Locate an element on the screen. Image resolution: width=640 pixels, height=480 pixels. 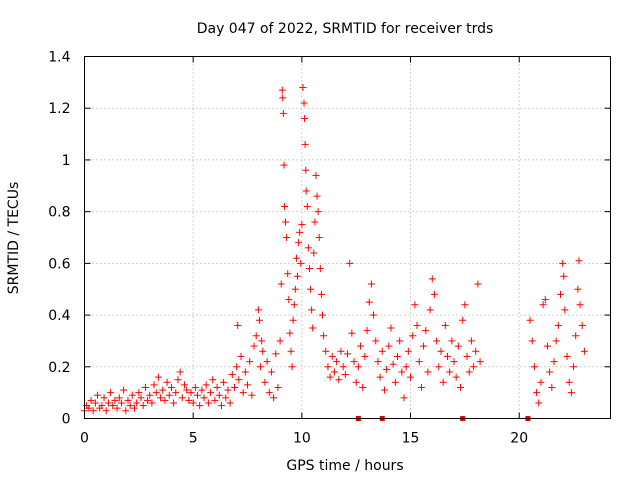
y-tick-label: 1.2 is located at coordinates (59, 109).